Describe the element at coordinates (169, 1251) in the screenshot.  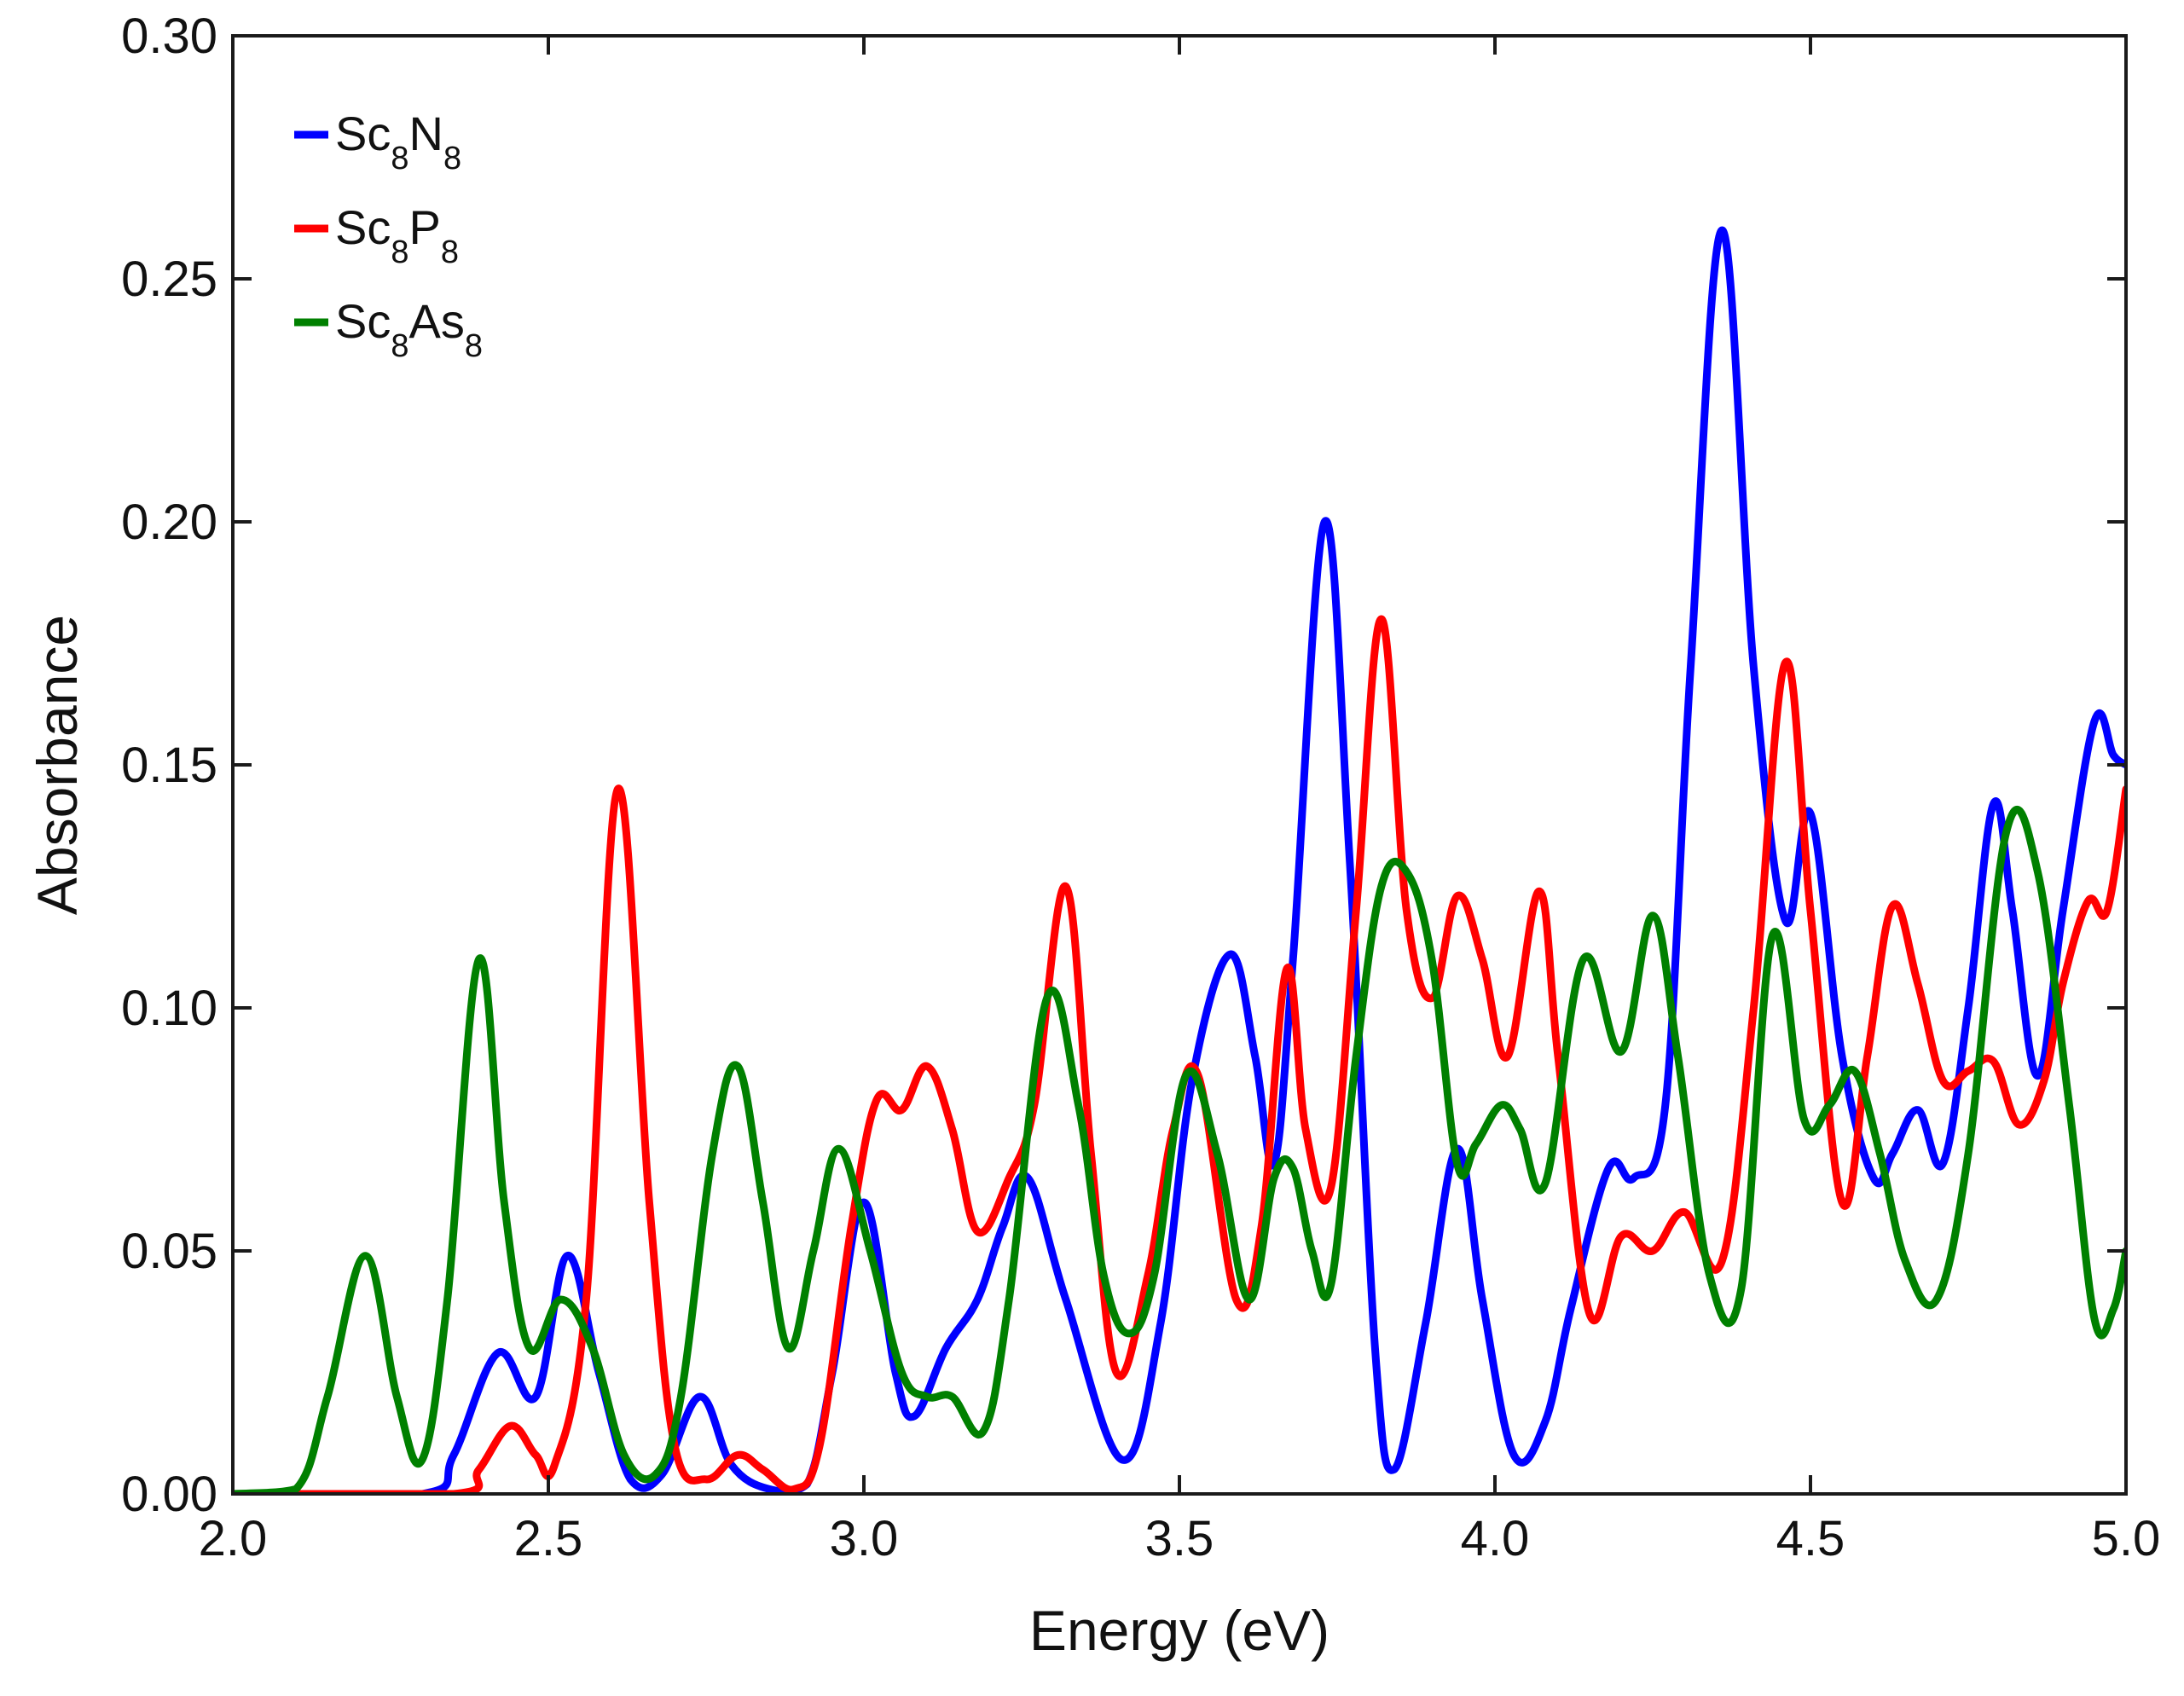
I see `y-tick-label: 0.05` at that location.